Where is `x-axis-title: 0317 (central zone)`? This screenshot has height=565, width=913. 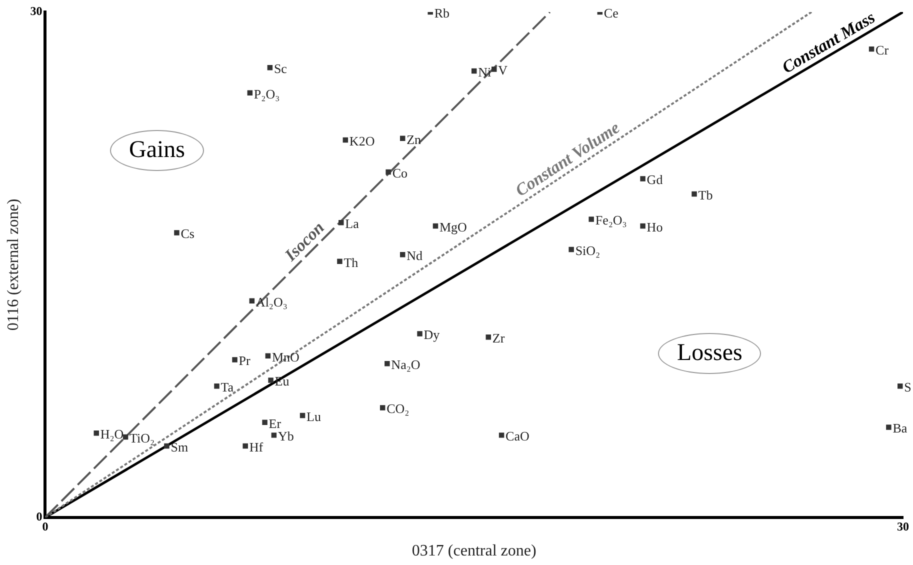 x-axis-title: 0317 (central zone) is located at coordinates (474, 551).